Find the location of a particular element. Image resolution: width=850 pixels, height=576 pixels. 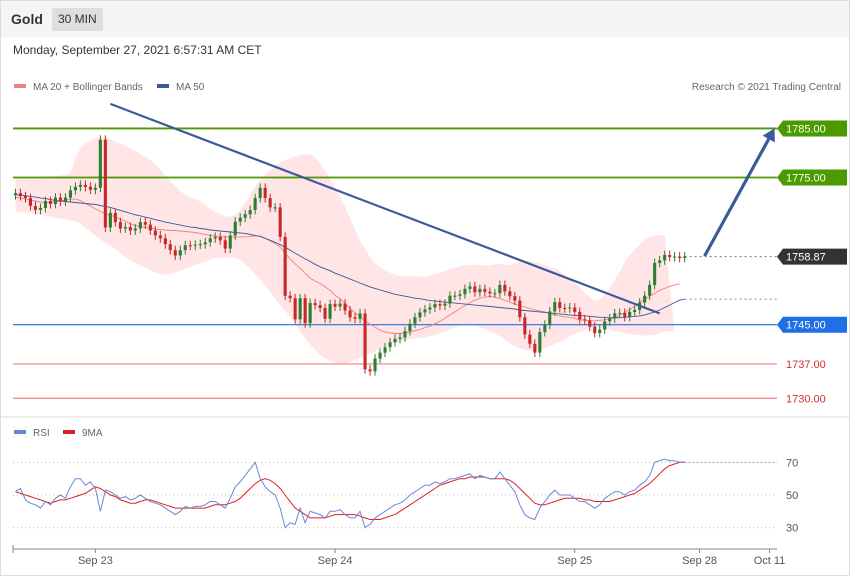

ma20-legend-swatch is located at coordinates (20, 86).